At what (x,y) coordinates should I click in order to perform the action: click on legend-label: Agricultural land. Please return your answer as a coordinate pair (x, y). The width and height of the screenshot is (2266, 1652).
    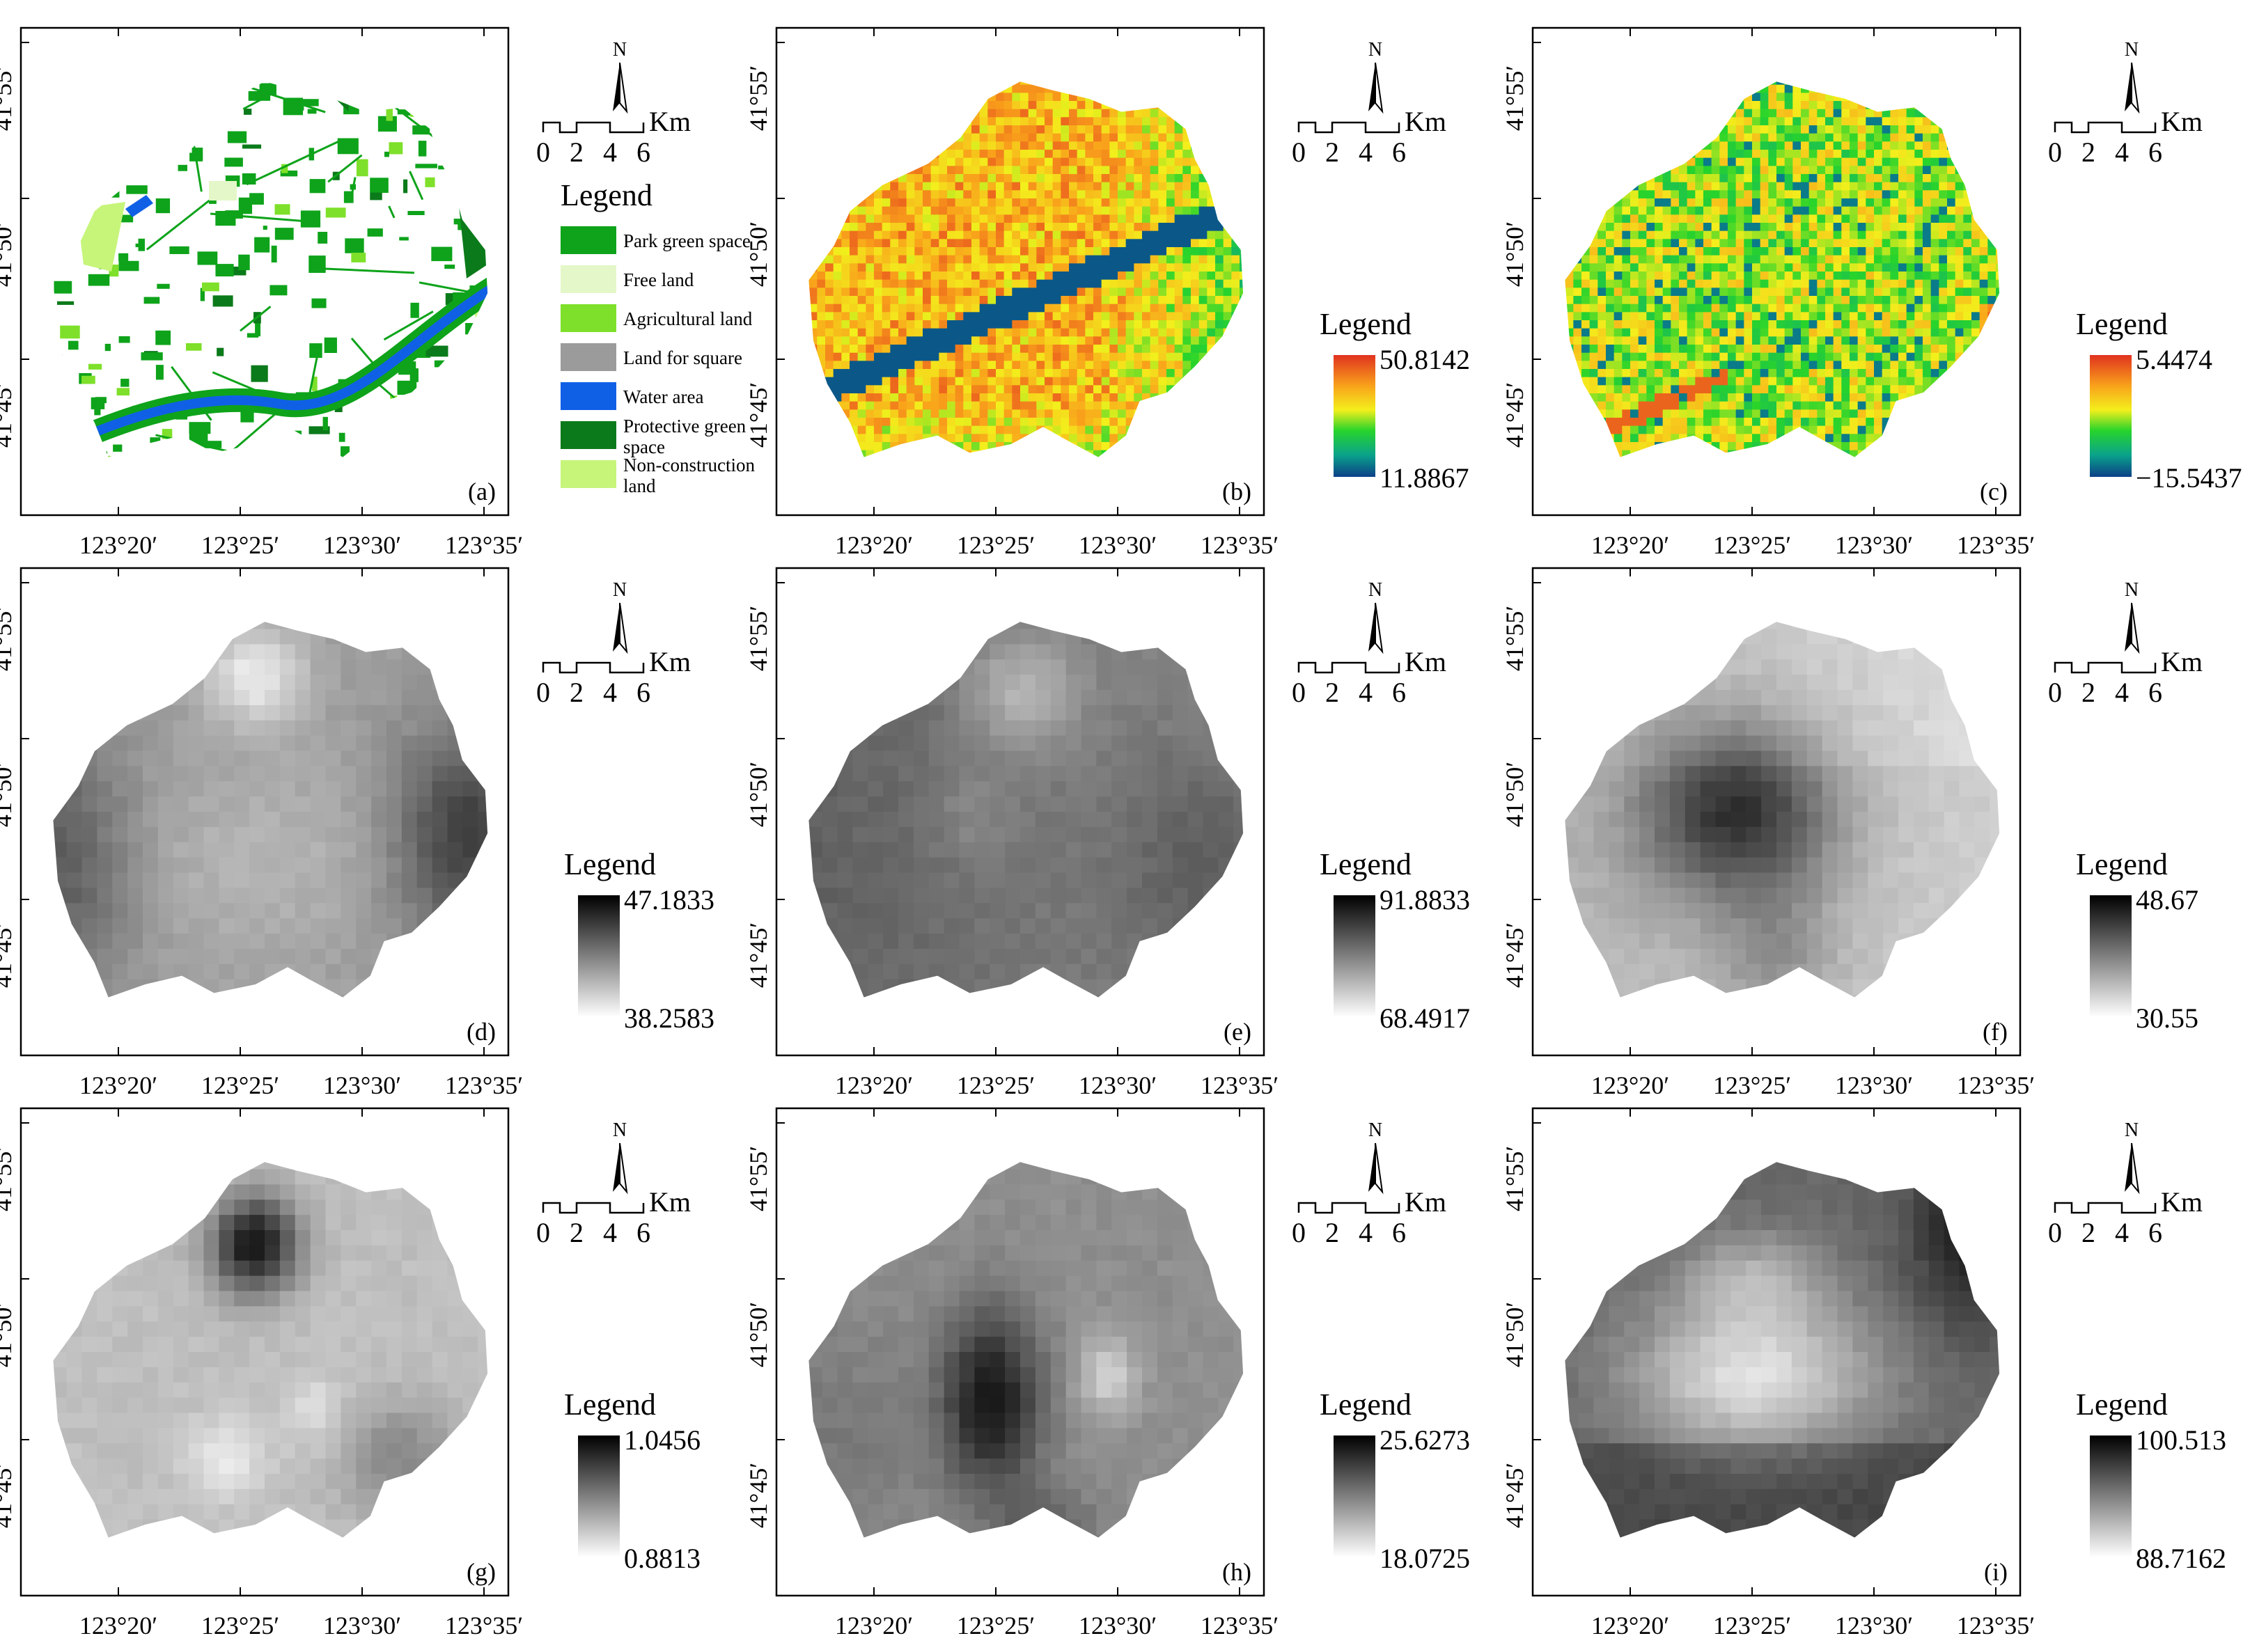
    Looking at the image, I should click on (688, 318).